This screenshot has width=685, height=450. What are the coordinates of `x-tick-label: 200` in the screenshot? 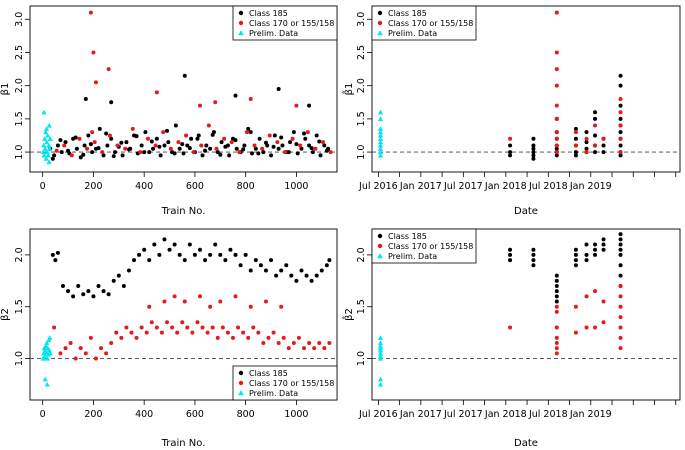 It's located at (93, 186).